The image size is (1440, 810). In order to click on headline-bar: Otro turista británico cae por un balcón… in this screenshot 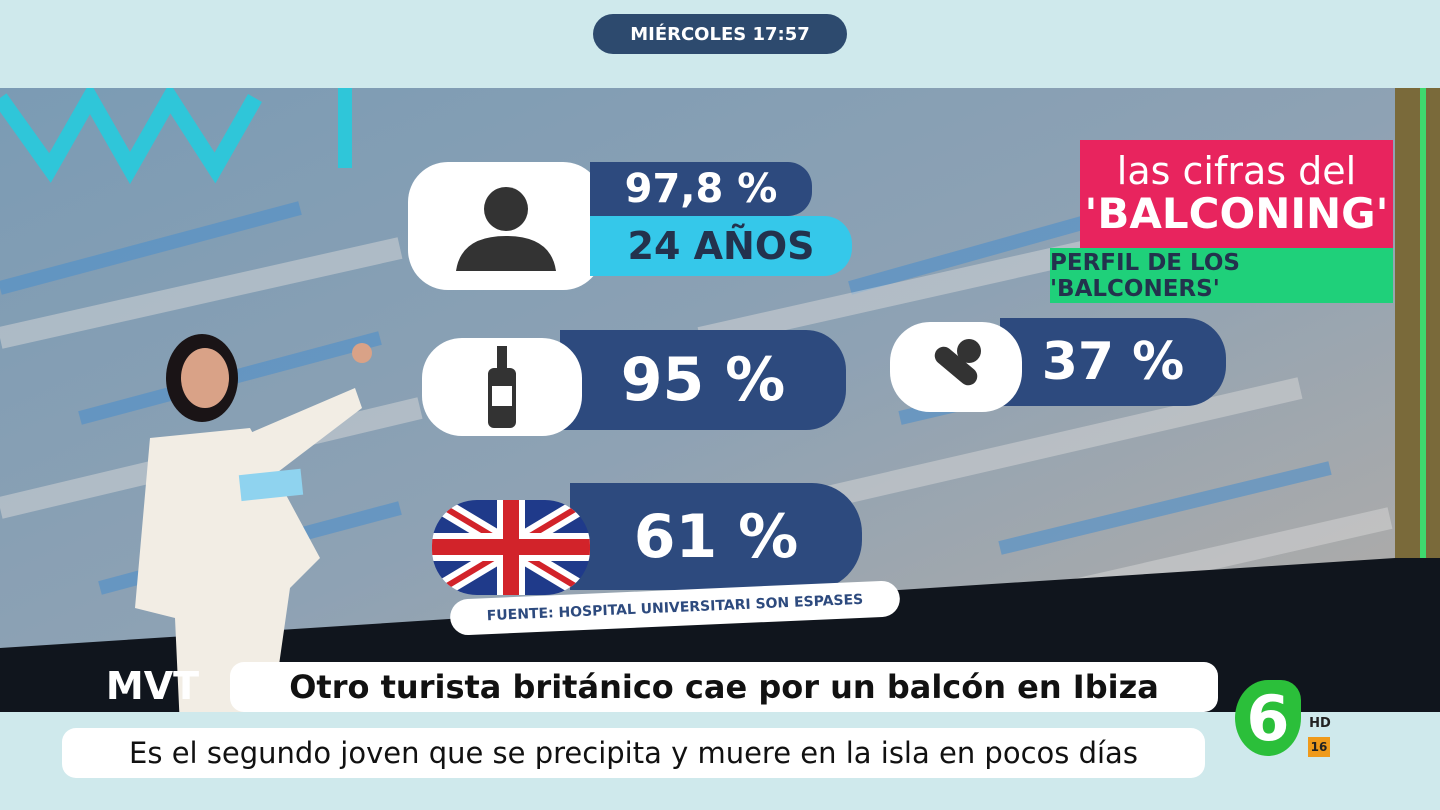, I will do `click(724, 687)`.